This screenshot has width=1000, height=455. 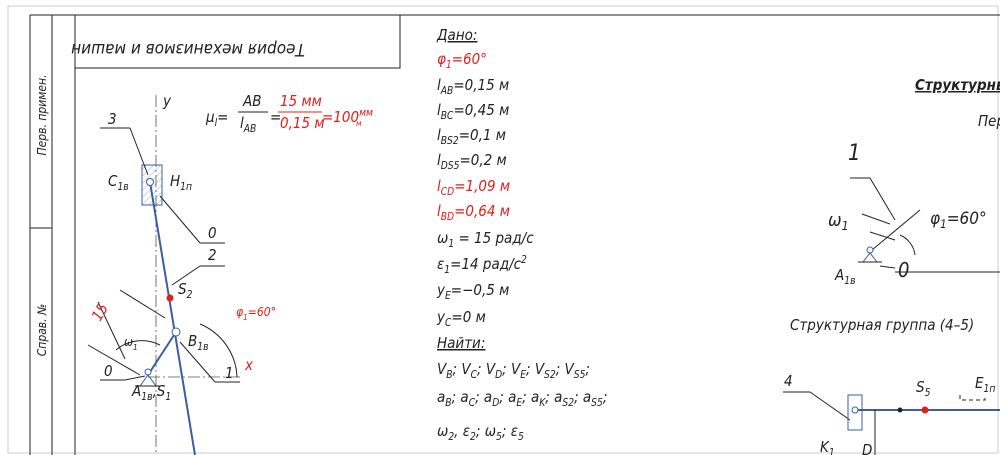 What do you see at coordinates (108, 371) in the screenshot?
I see `link-label: 0` at bounding box center [108, 371].